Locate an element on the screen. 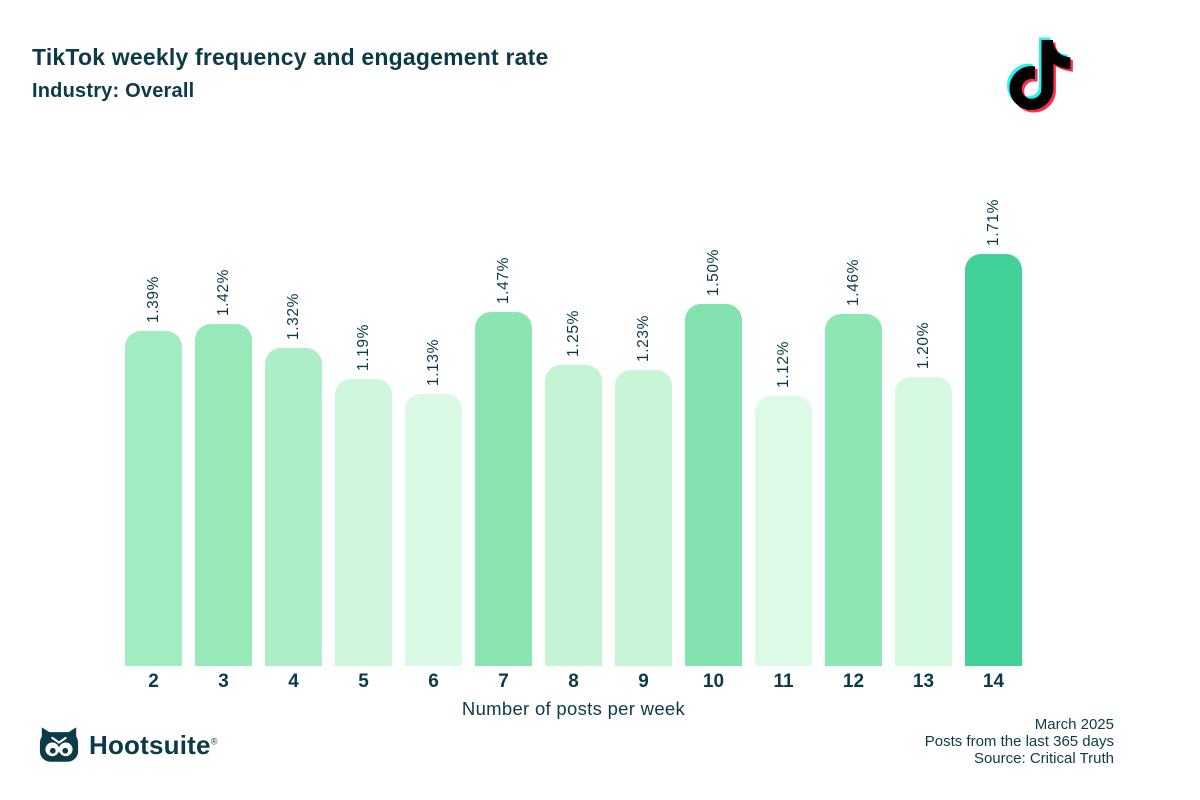  hootsuite-owl-icon is located at coordinates (59, 744).